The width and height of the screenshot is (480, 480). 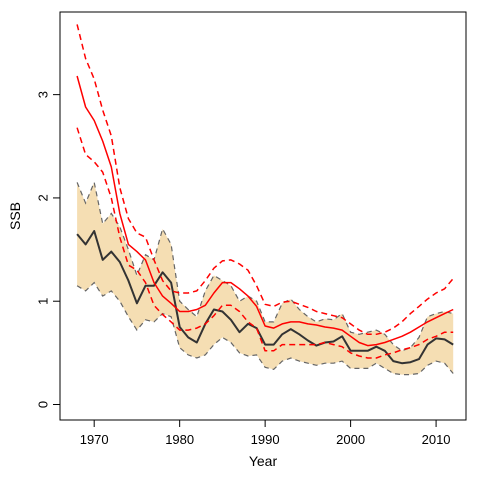 I want to click on y-tick-label: 2, so click(x=42, y=197).